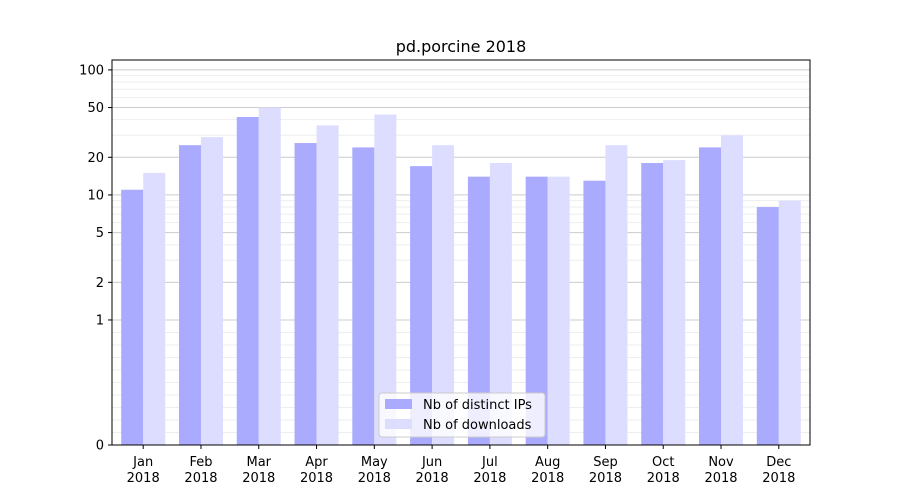 The height and width of the screenshot is (500, 900). What do you see at coordinates (142, 462) in the screenshot?
I see `x-tick-label: Jan` at bounding box center [142, 462].